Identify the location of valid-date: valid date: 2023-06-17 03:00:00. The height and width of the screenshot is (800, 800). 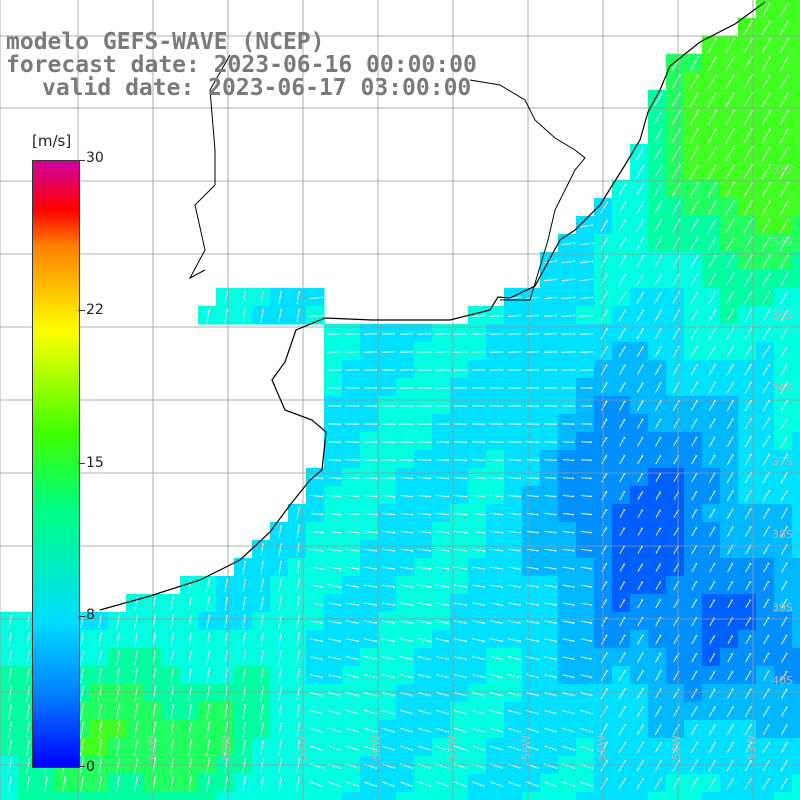
(257, 88).